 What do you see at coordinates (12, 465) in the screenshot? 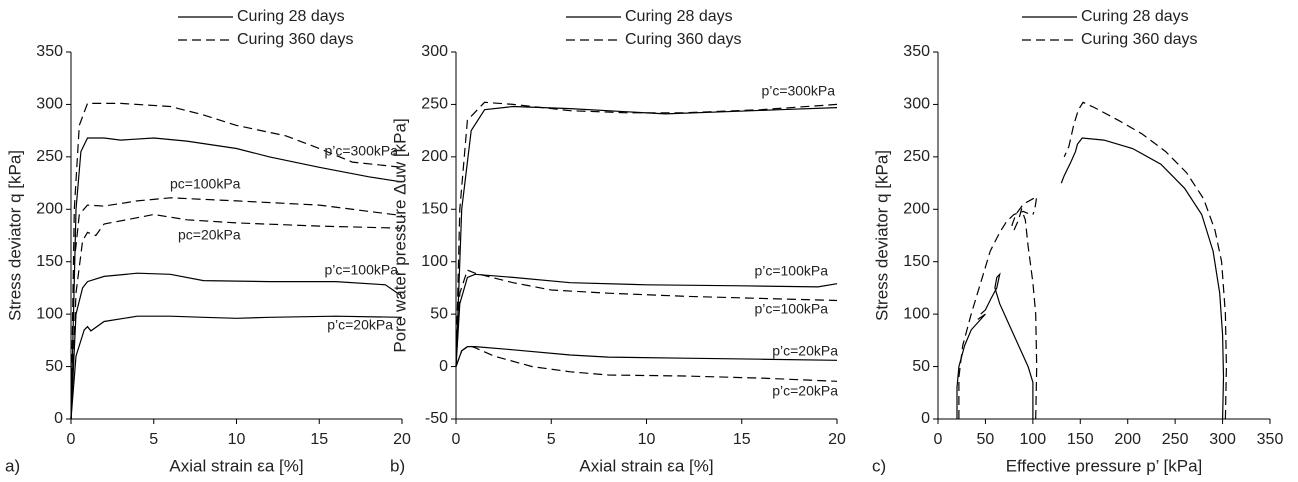
I see `panel-label: a)` at bounding box center [12, 465].